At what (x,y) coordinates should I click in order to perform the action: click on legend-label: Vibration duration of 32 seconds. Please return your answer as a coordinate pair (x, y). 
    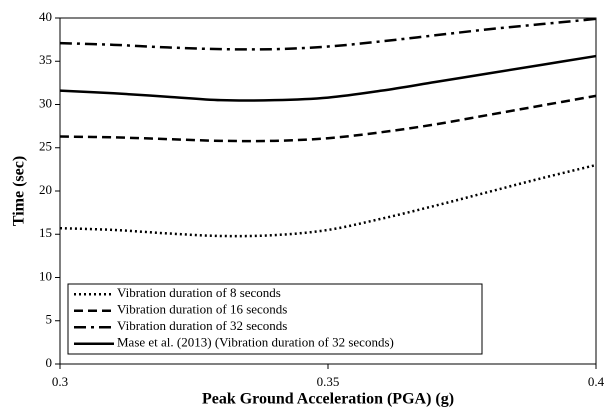
    Looking at the image, I should click on (202, 325).